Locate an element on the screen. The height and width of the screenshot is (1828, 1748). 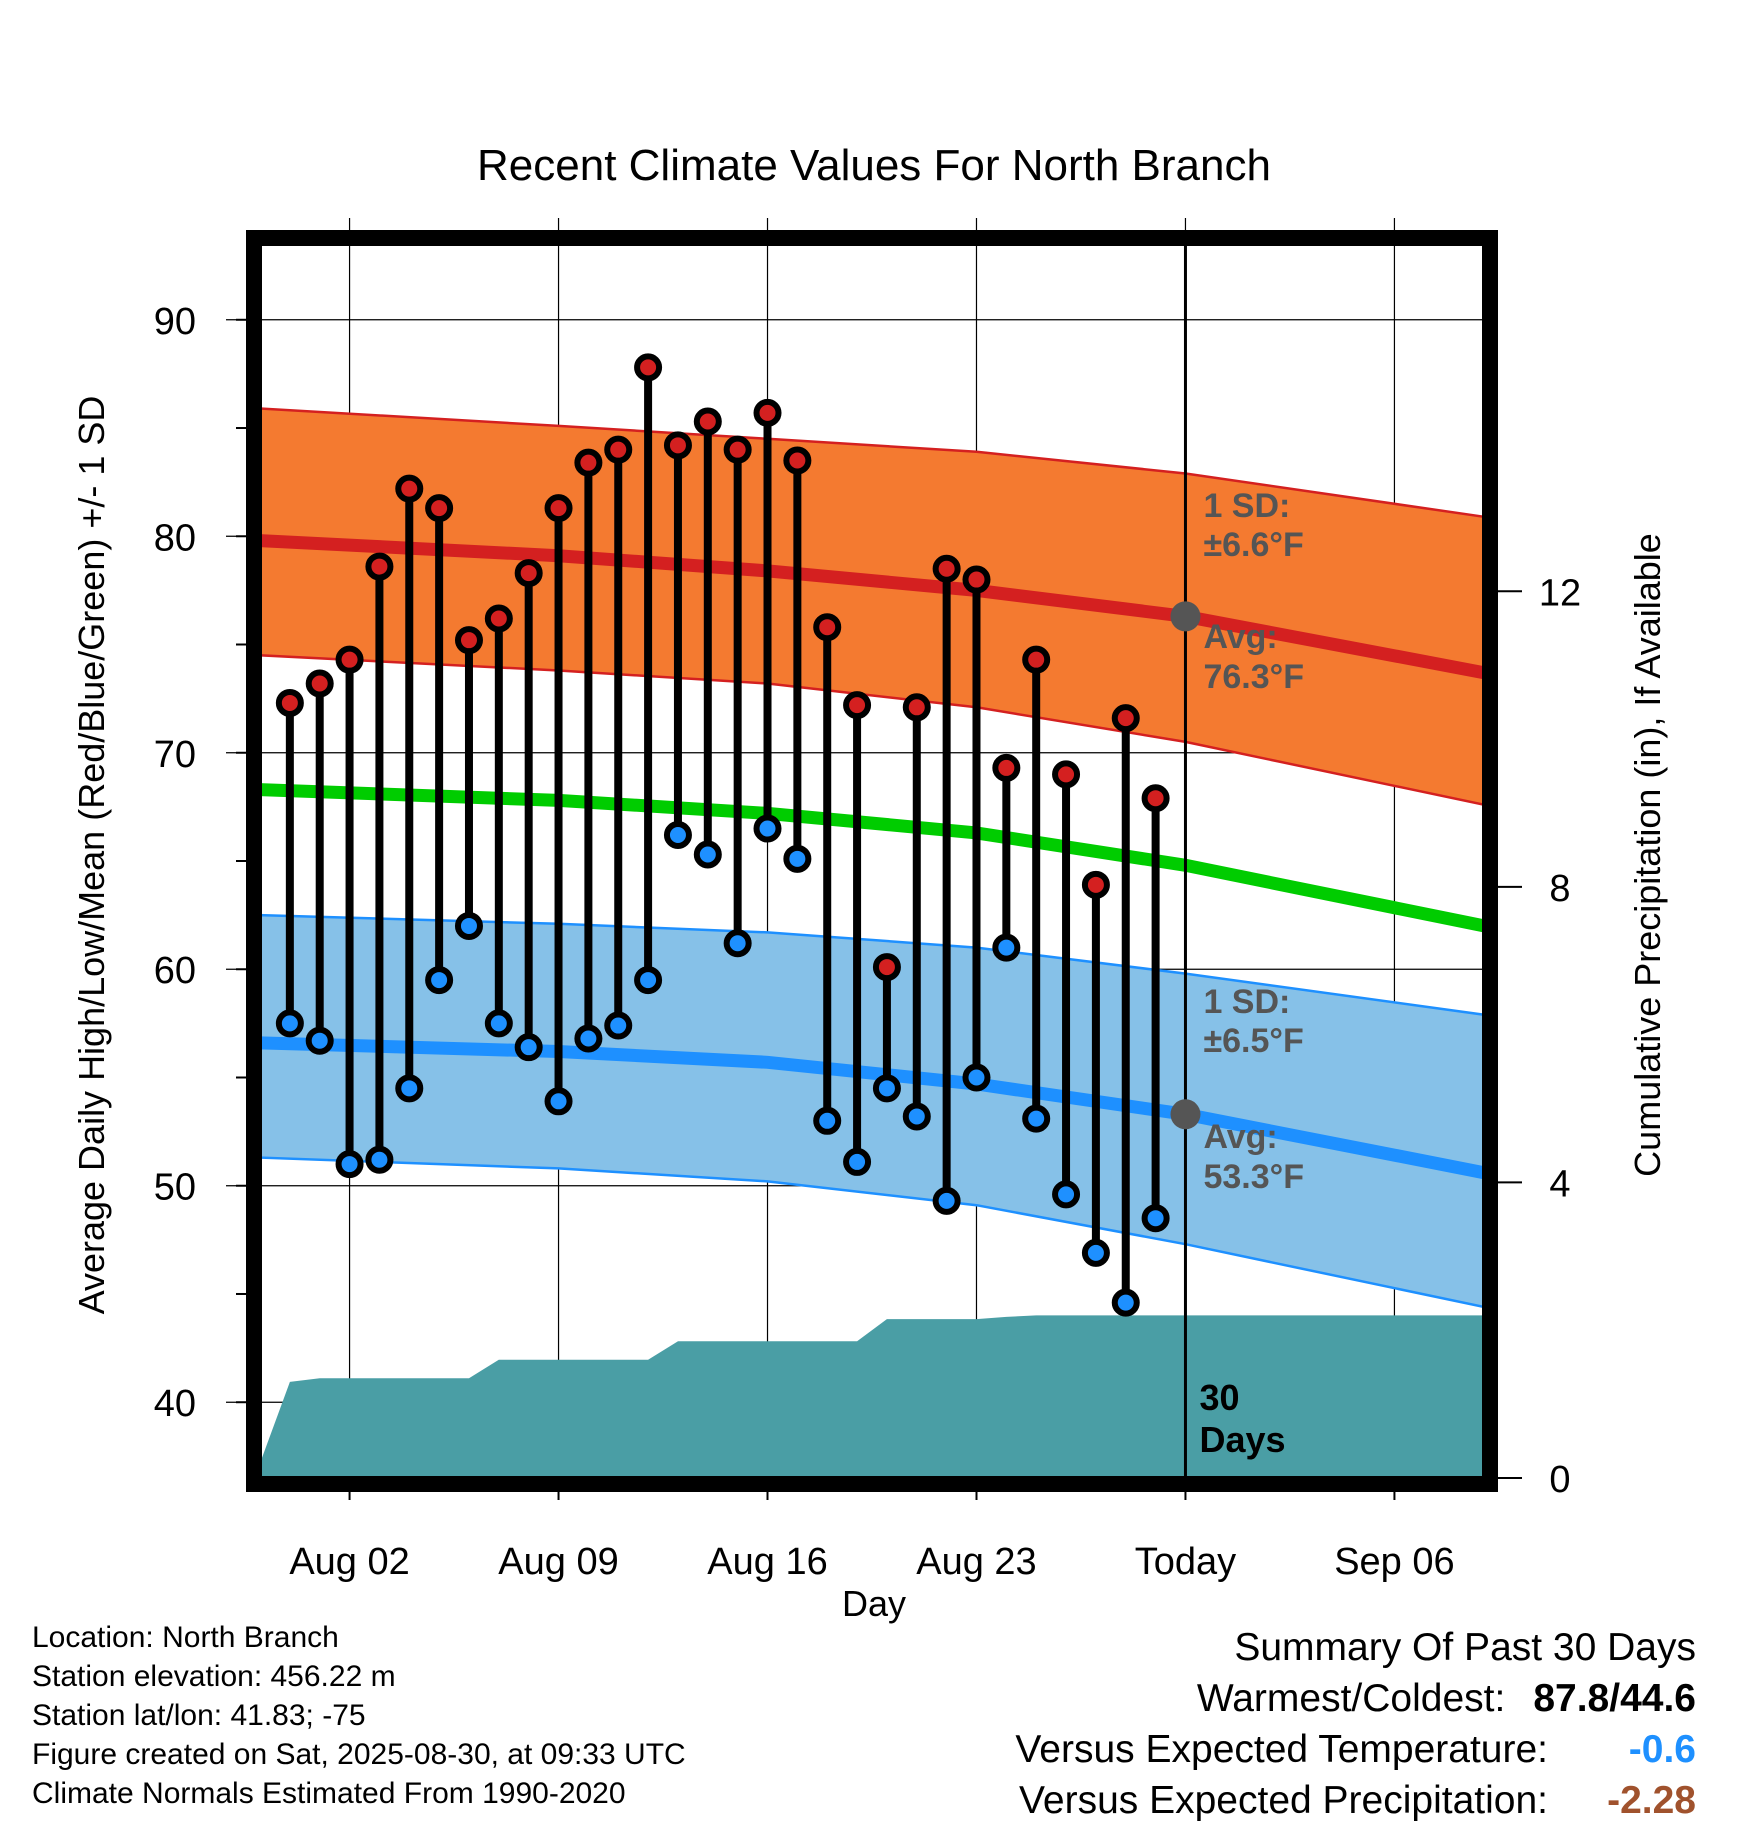
x-tick-label: Aug 09 is located at coordinates (558, 1562).